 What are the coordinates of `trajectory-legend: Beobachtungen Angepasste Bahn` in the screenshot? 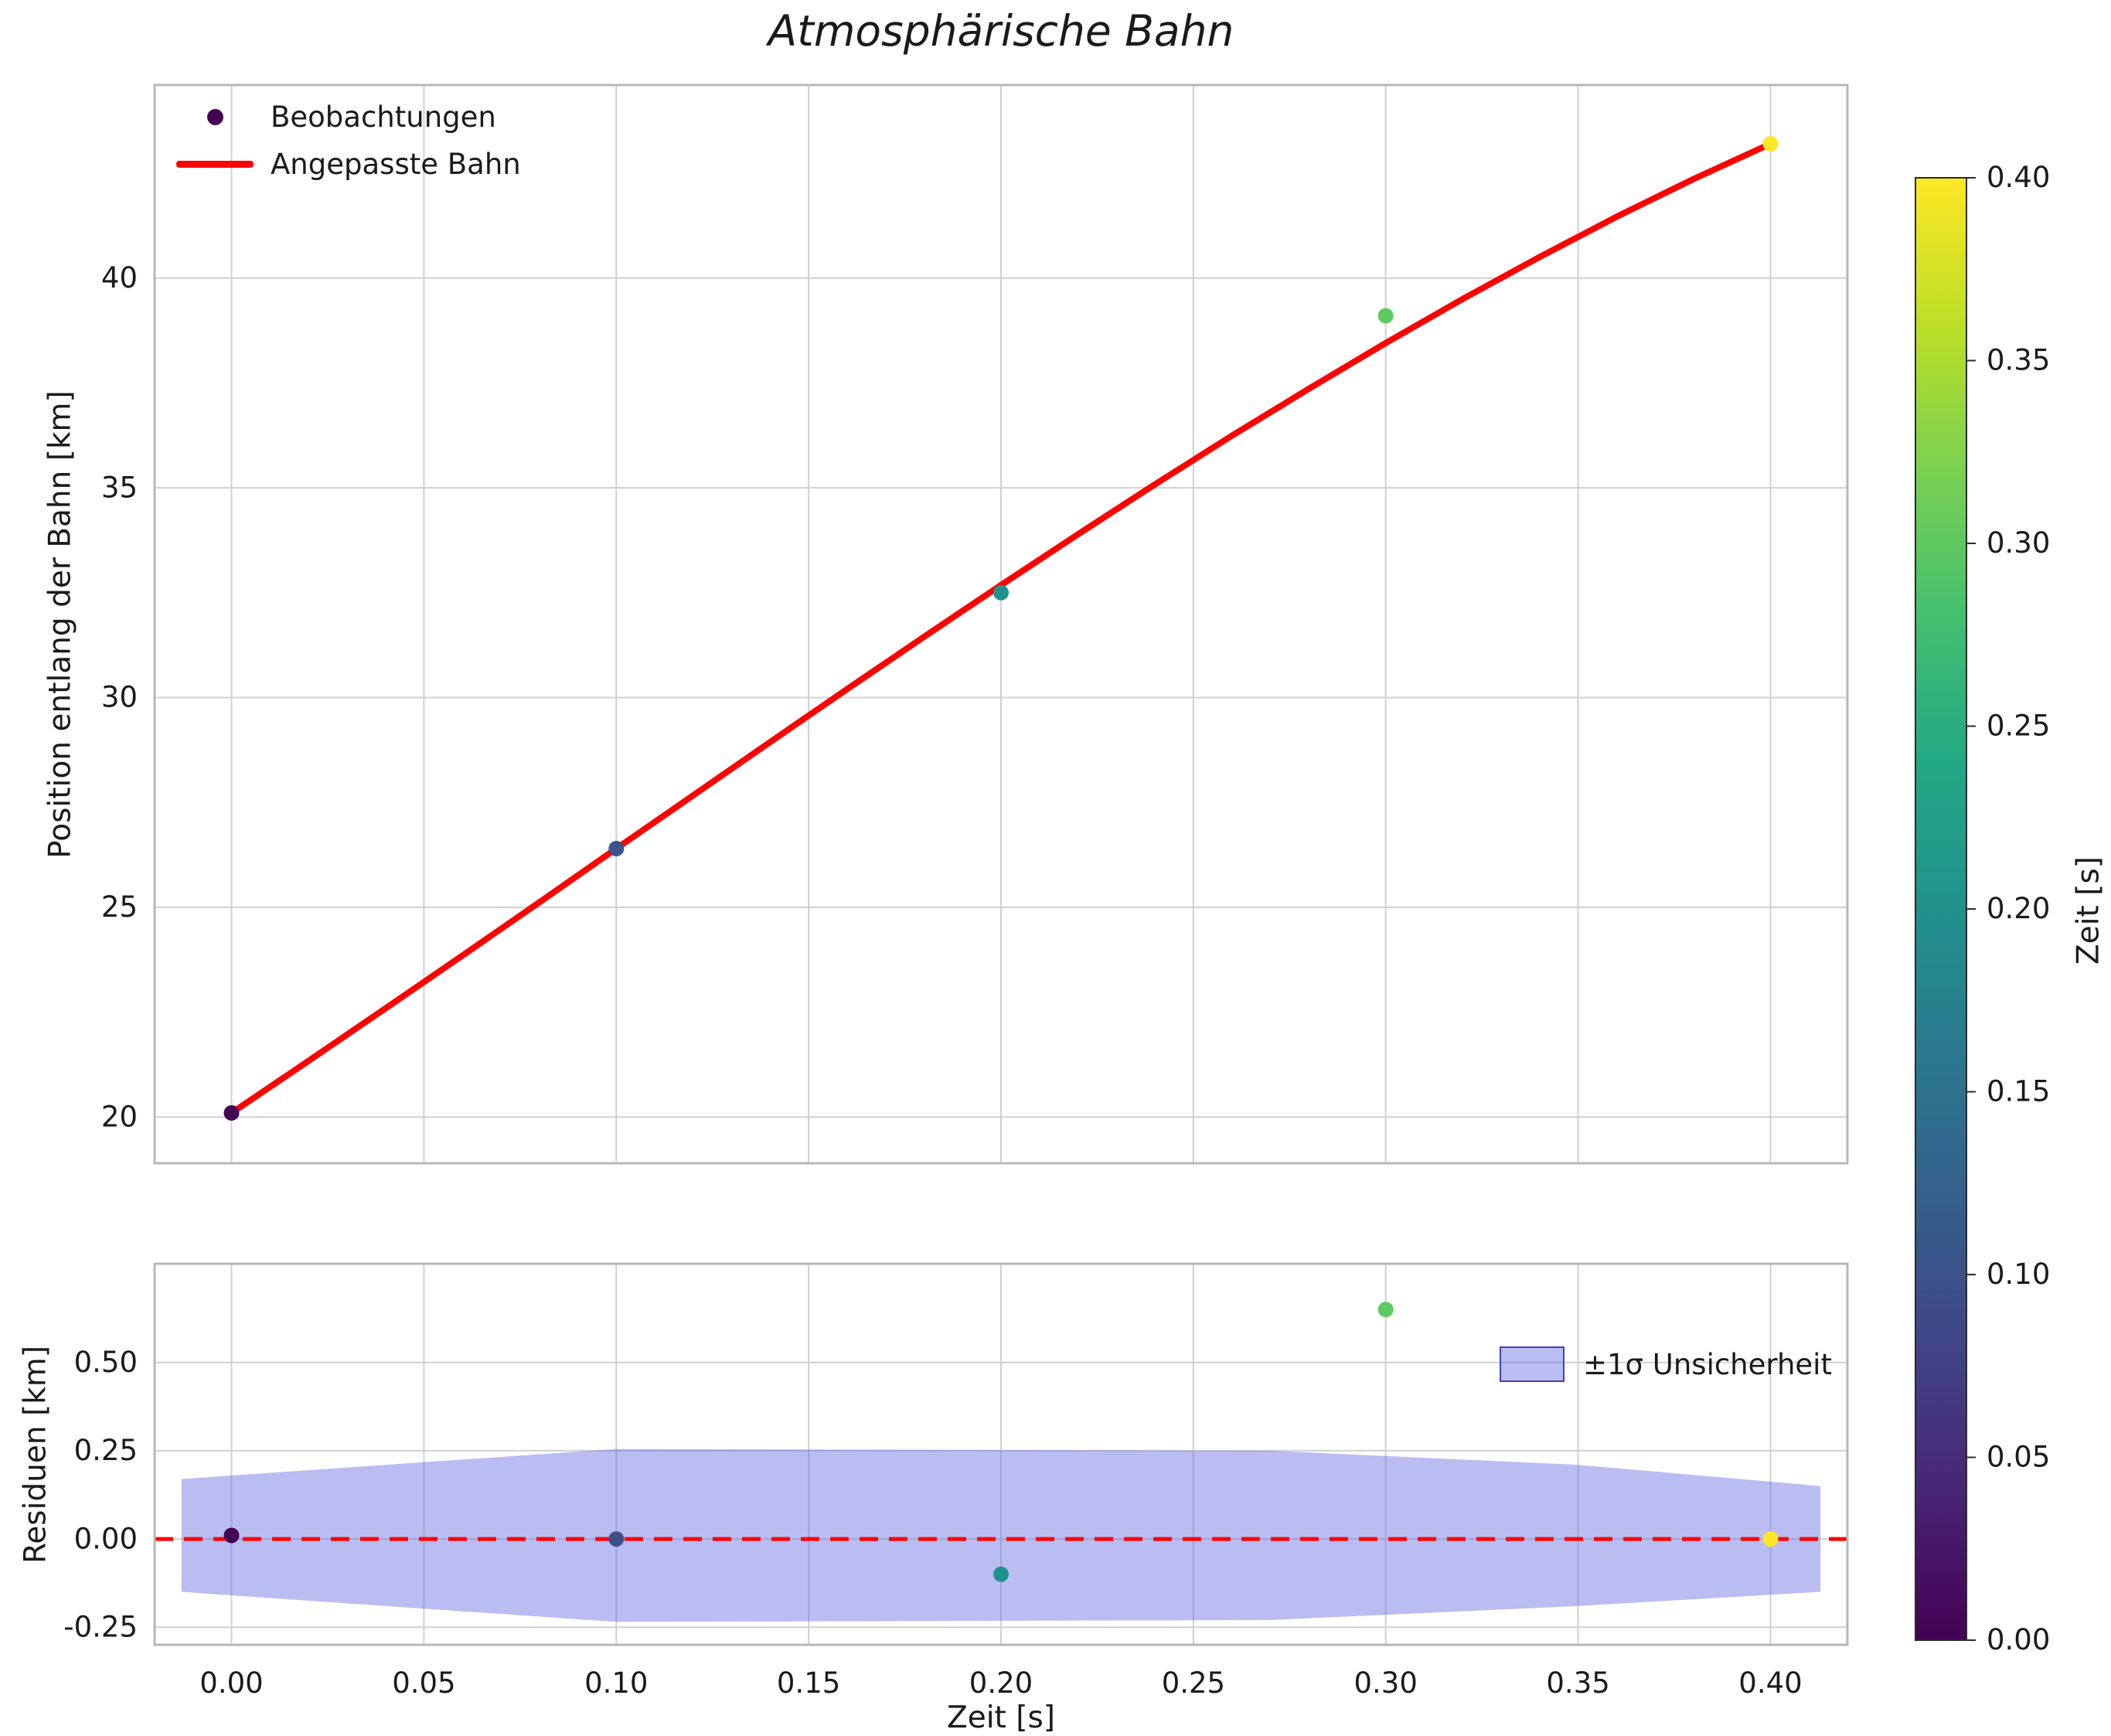 It's located at (348, 141).